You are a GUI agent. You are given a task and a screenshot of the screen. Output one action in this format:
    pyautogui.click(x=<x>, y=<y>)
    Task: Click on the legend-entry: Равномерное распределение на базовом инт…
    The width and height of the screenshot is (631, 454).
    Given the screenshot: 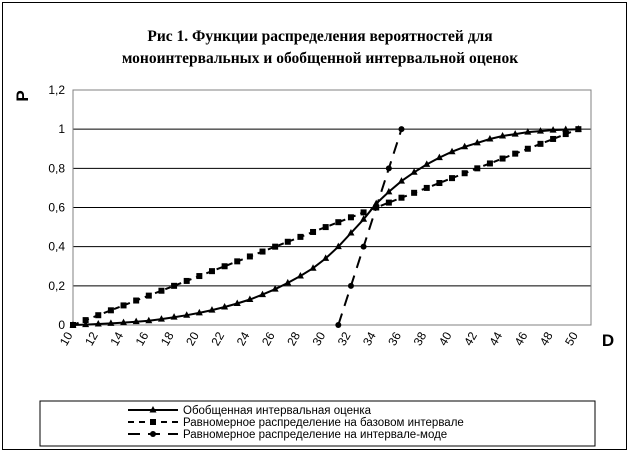 What is the action you would take?
    pyautogui.click(x=296, y=423)
    